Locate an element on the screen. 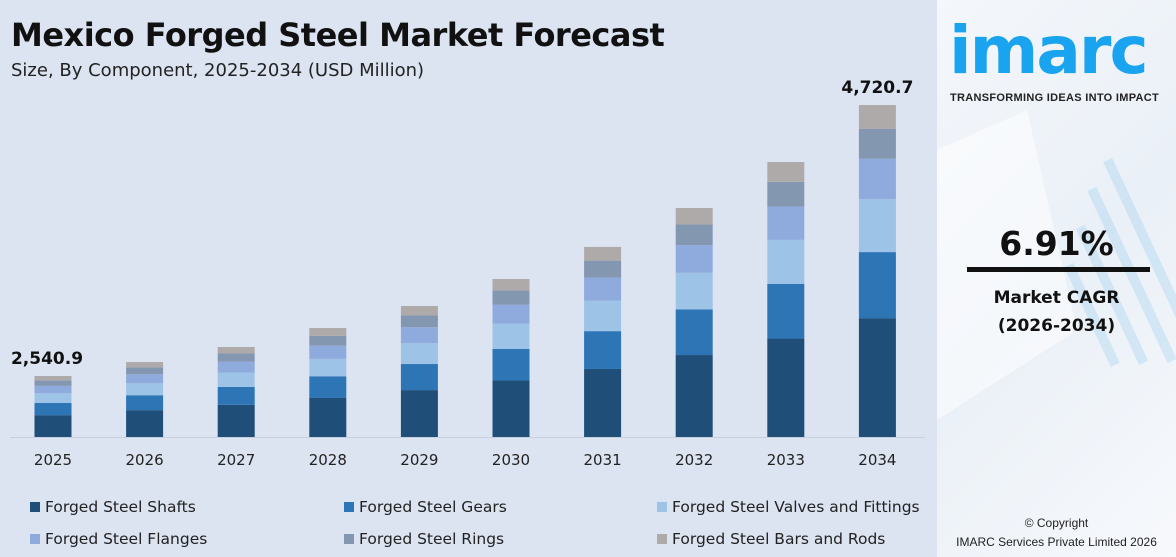 The width and height of the screenshot is (1176, 557). imarc-logo: imarc is located at coordinates (1049, 50).